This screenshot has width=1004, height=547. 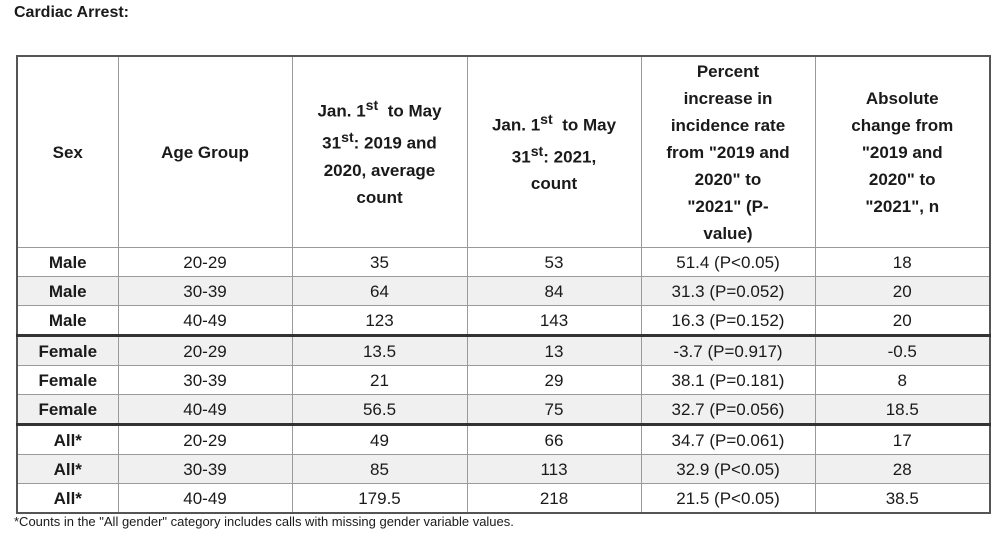 I want to click on cell-percent-increase: -3.7 (P=0.917), so click(x=728, y=350).